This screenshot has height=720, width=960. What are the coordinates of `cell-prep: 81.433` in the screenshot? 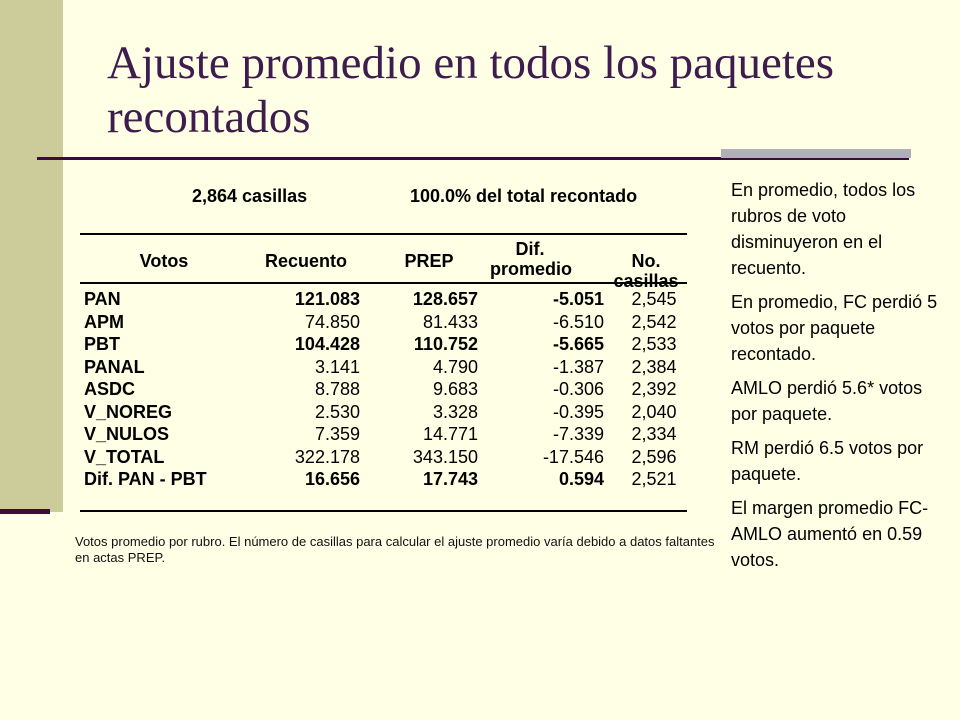 It's located at (450, 321).